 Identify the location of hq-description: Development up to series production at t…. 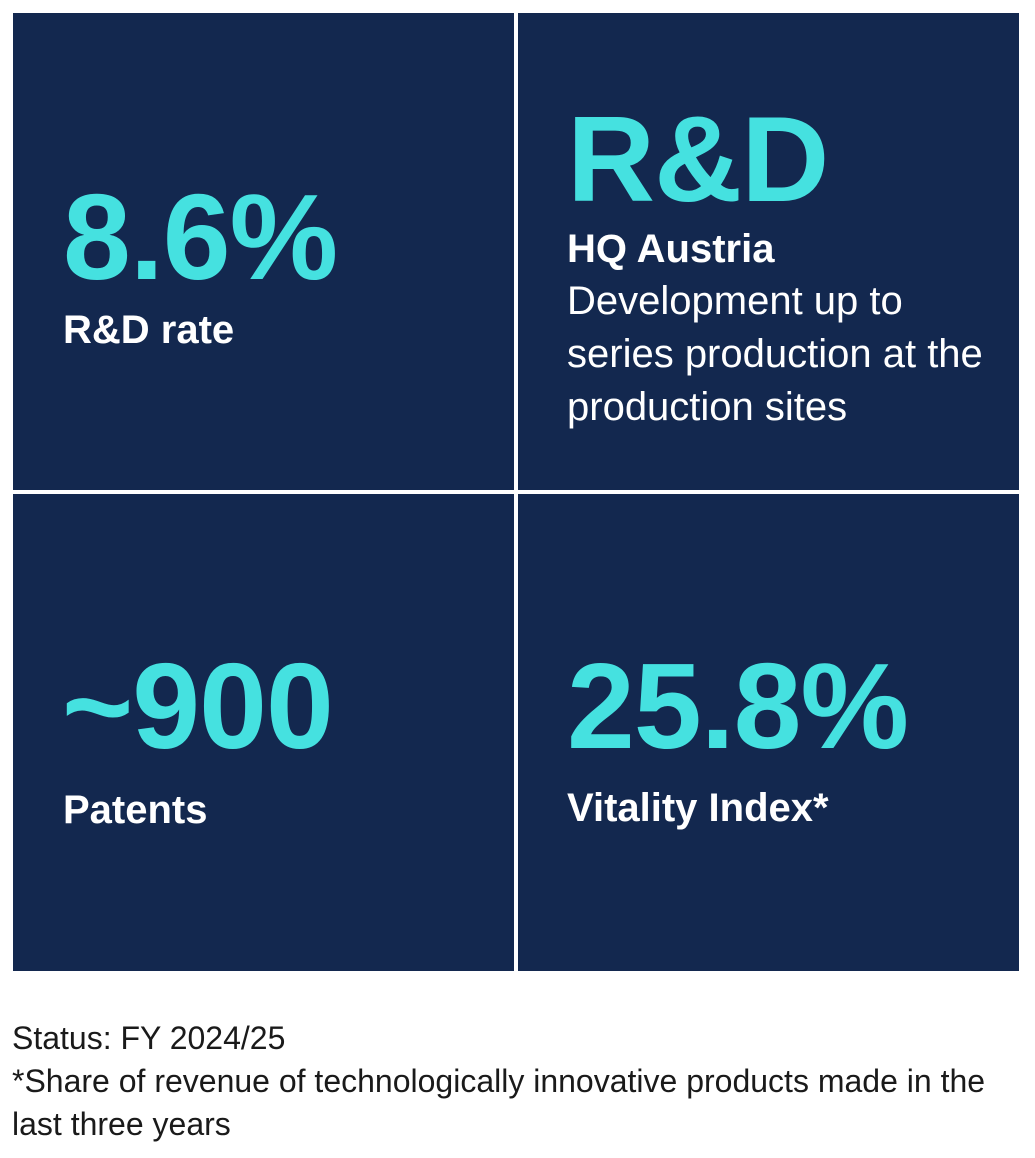
(775, 354).